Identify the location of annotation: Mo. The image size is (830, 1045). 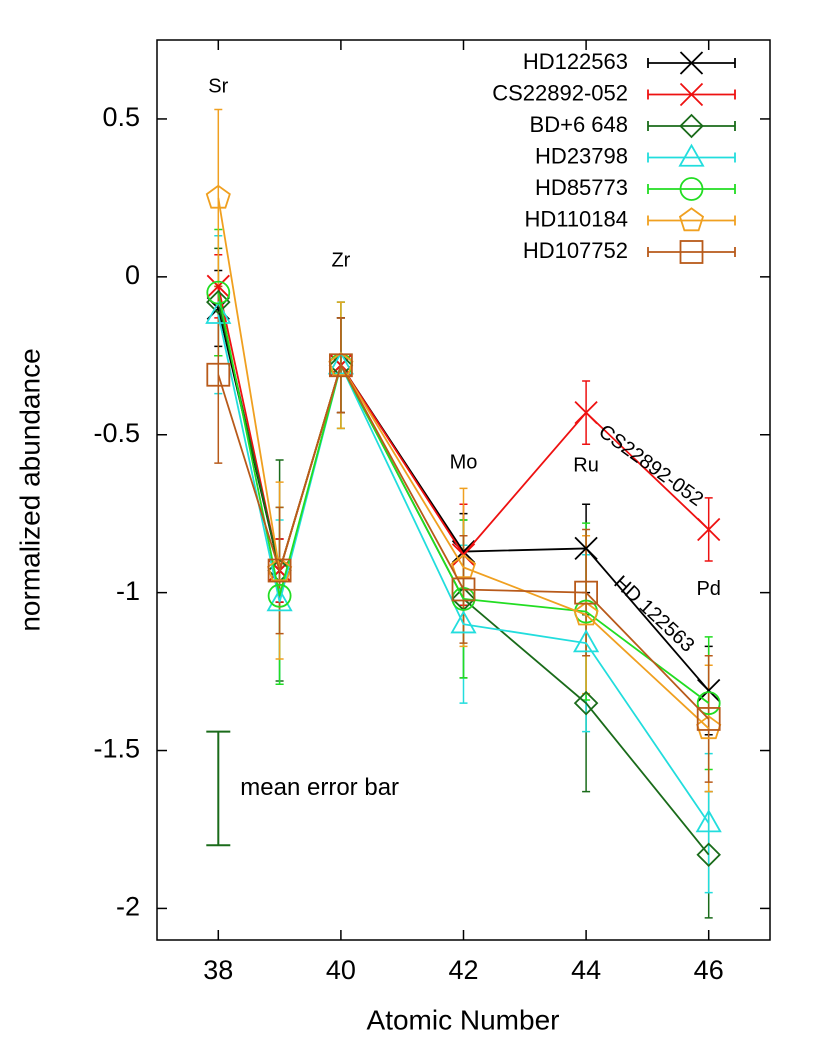
(464, 462).